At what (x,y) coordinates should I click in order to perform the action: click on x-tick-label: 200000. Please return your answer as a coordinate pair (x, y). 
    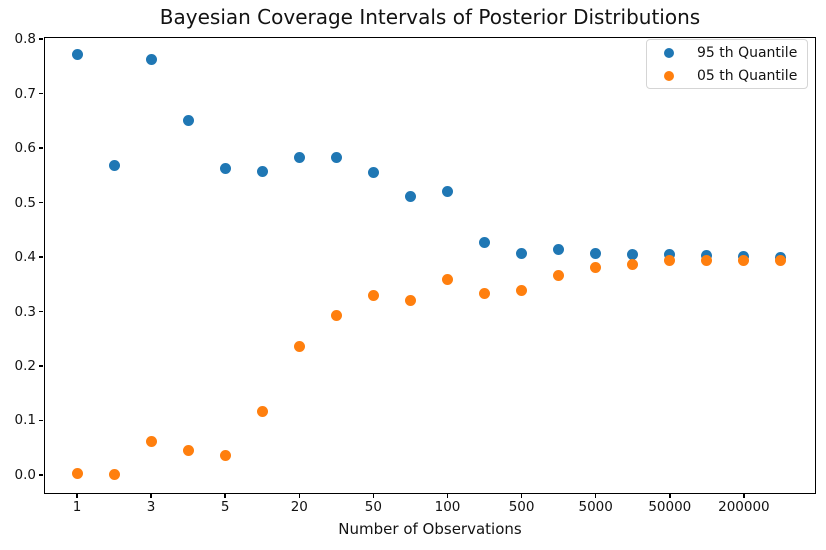
    Looking at the image, I should click on (744, 507).